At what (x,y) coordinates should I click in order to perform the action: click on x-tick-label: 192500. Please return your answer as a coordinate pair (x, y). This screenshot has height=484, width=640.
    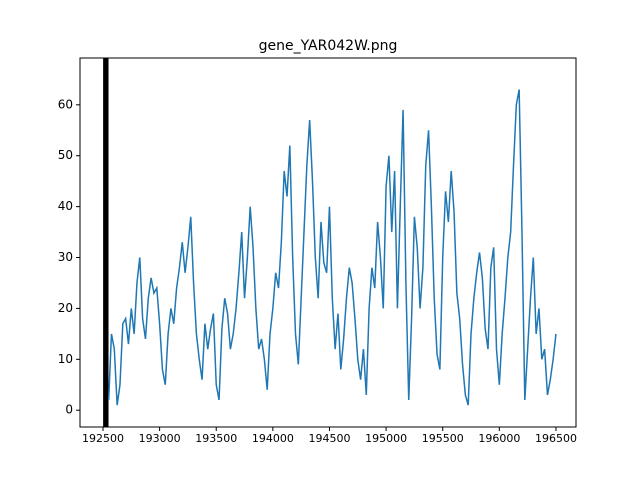
    Looking at the image, I should click on (103, 438).